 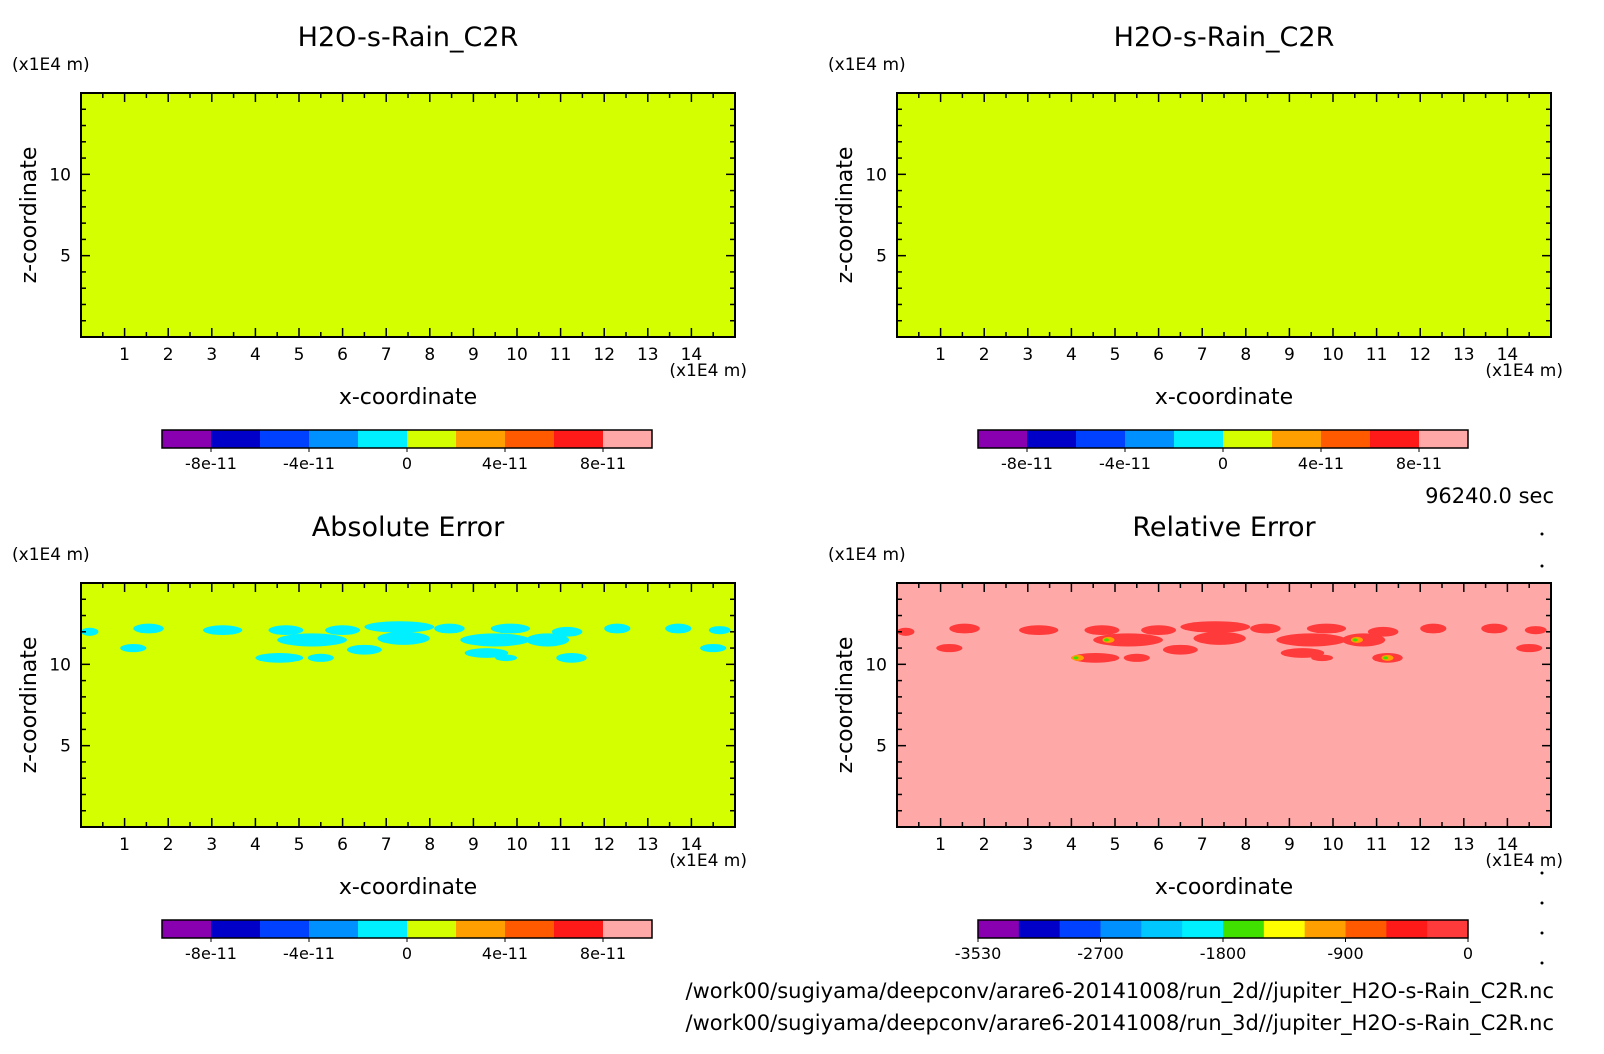 I want to click on colorbar-tick-label: 0, so click(x=1468, y=953).